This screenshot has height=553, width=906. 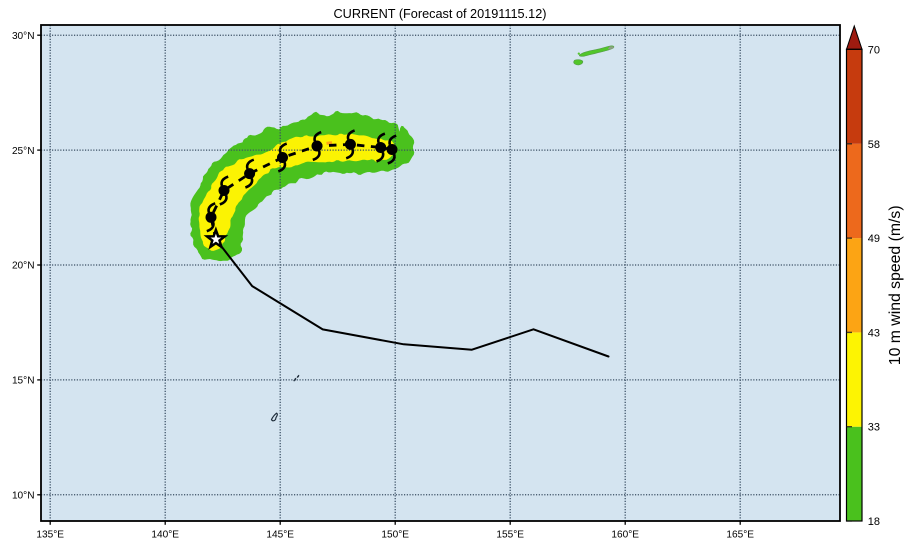 I want to click on svg-text: 150°E, so click(x=395, y=535).